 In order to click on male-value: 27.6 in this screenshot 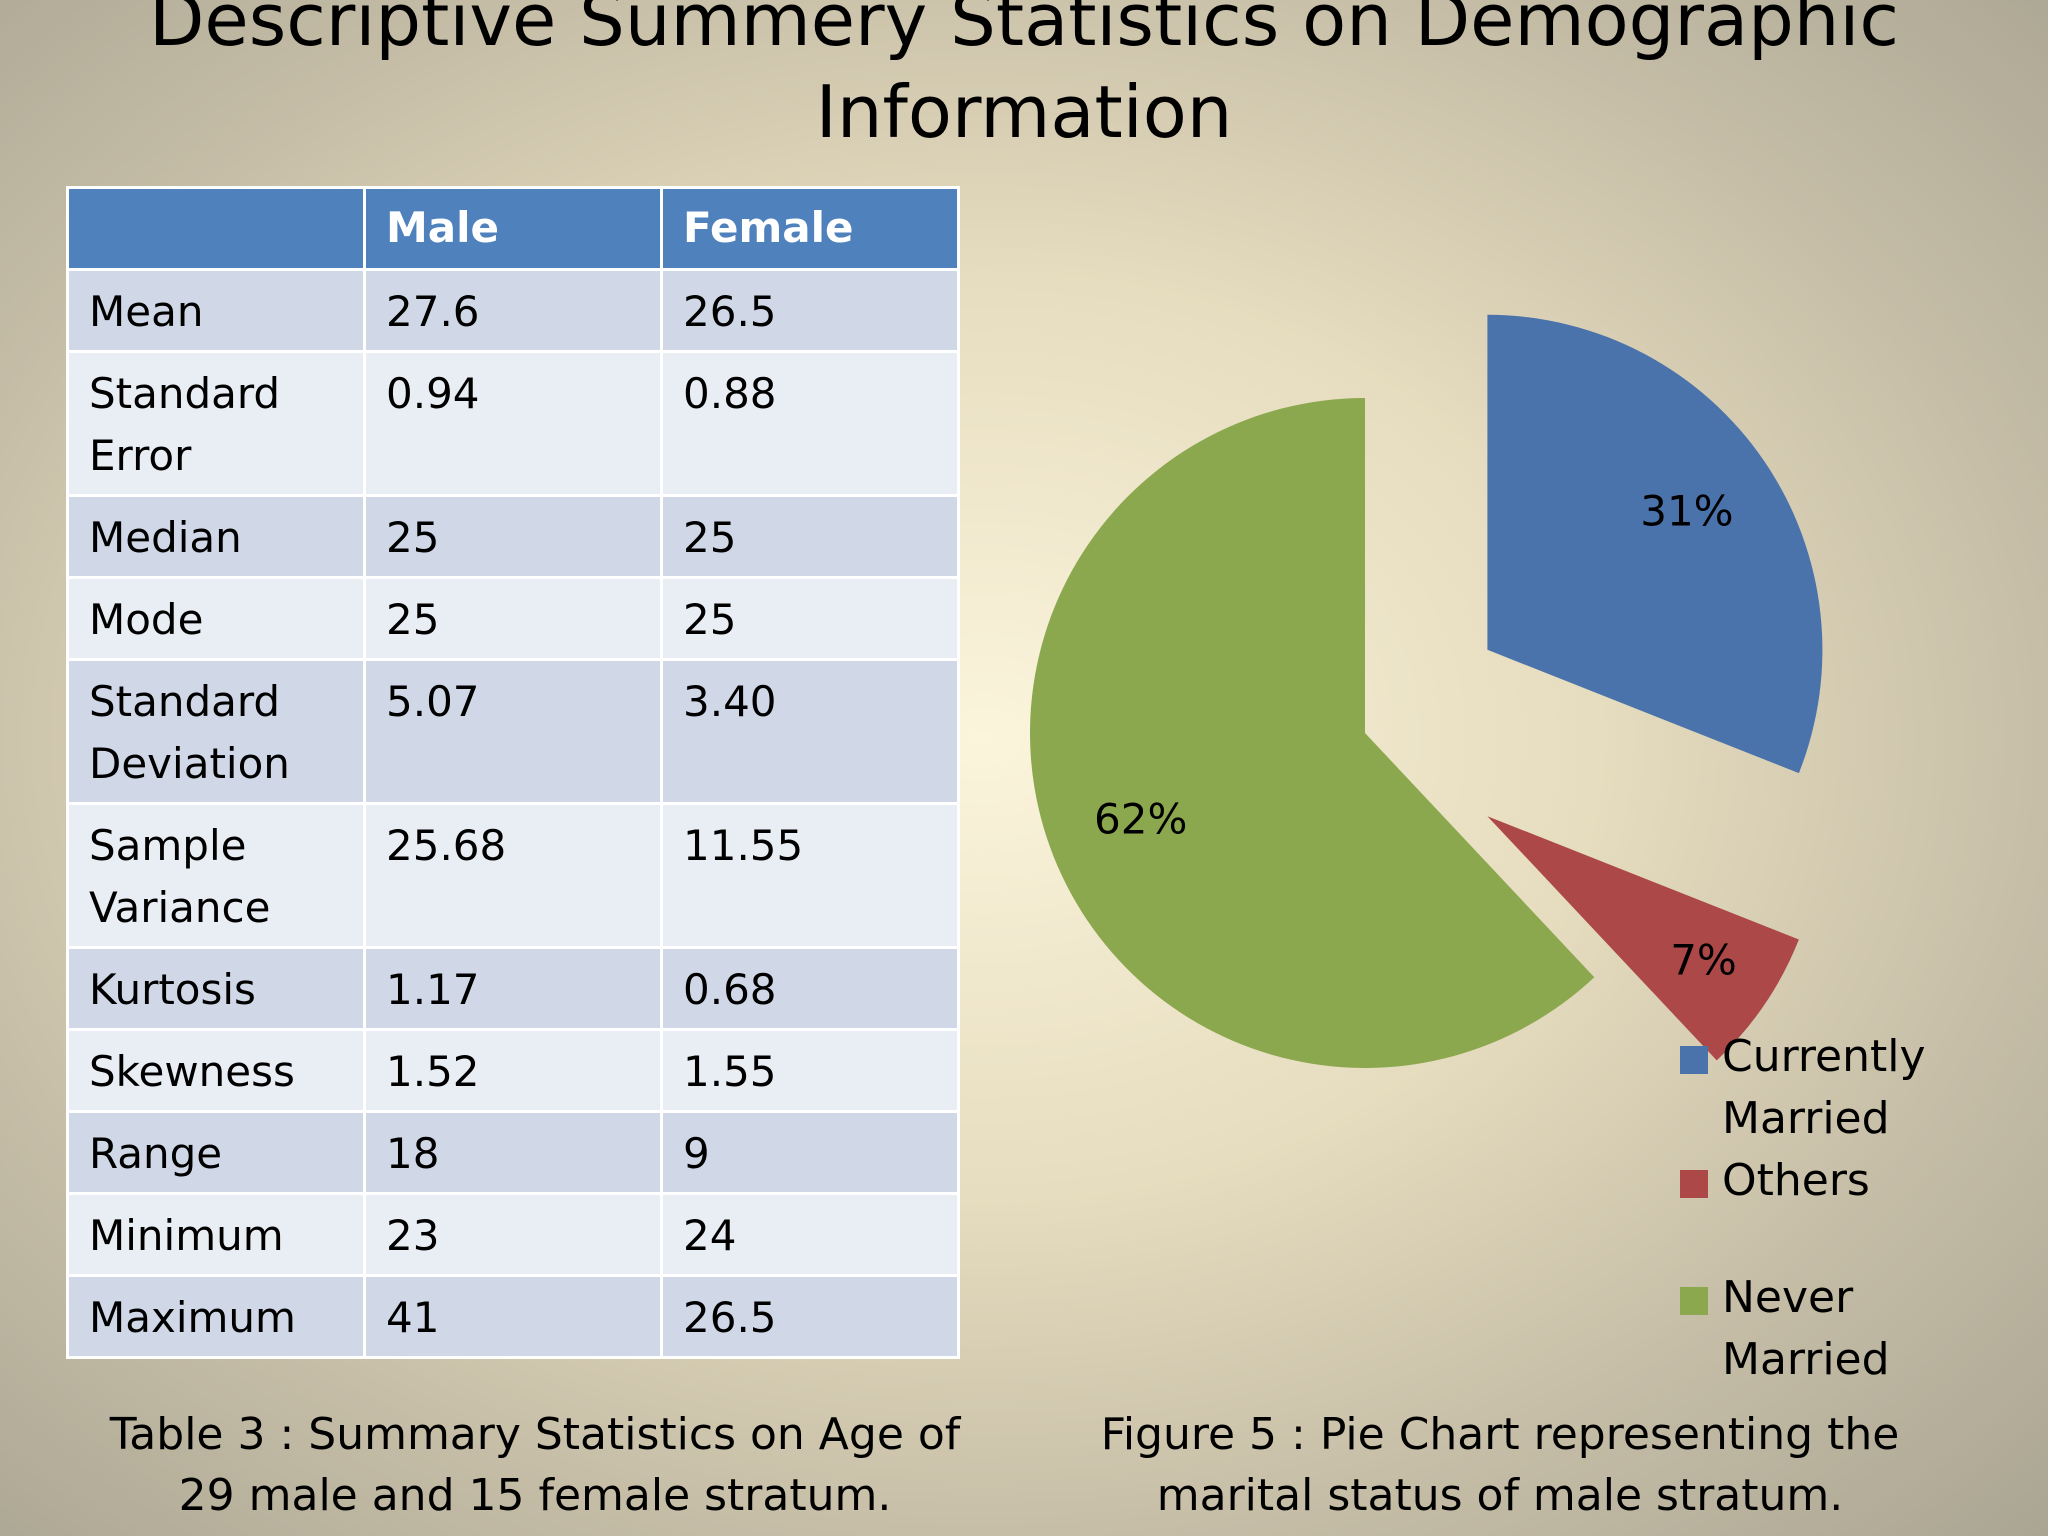, I will do `click(513, 310)`.